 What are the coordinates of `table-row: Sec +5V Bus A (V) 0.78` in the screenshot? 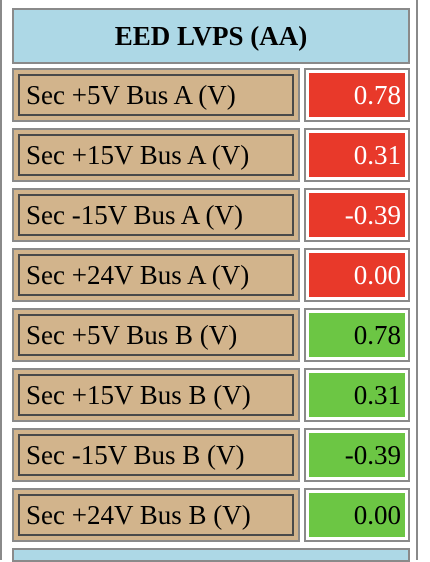 It's located at (211, 95).